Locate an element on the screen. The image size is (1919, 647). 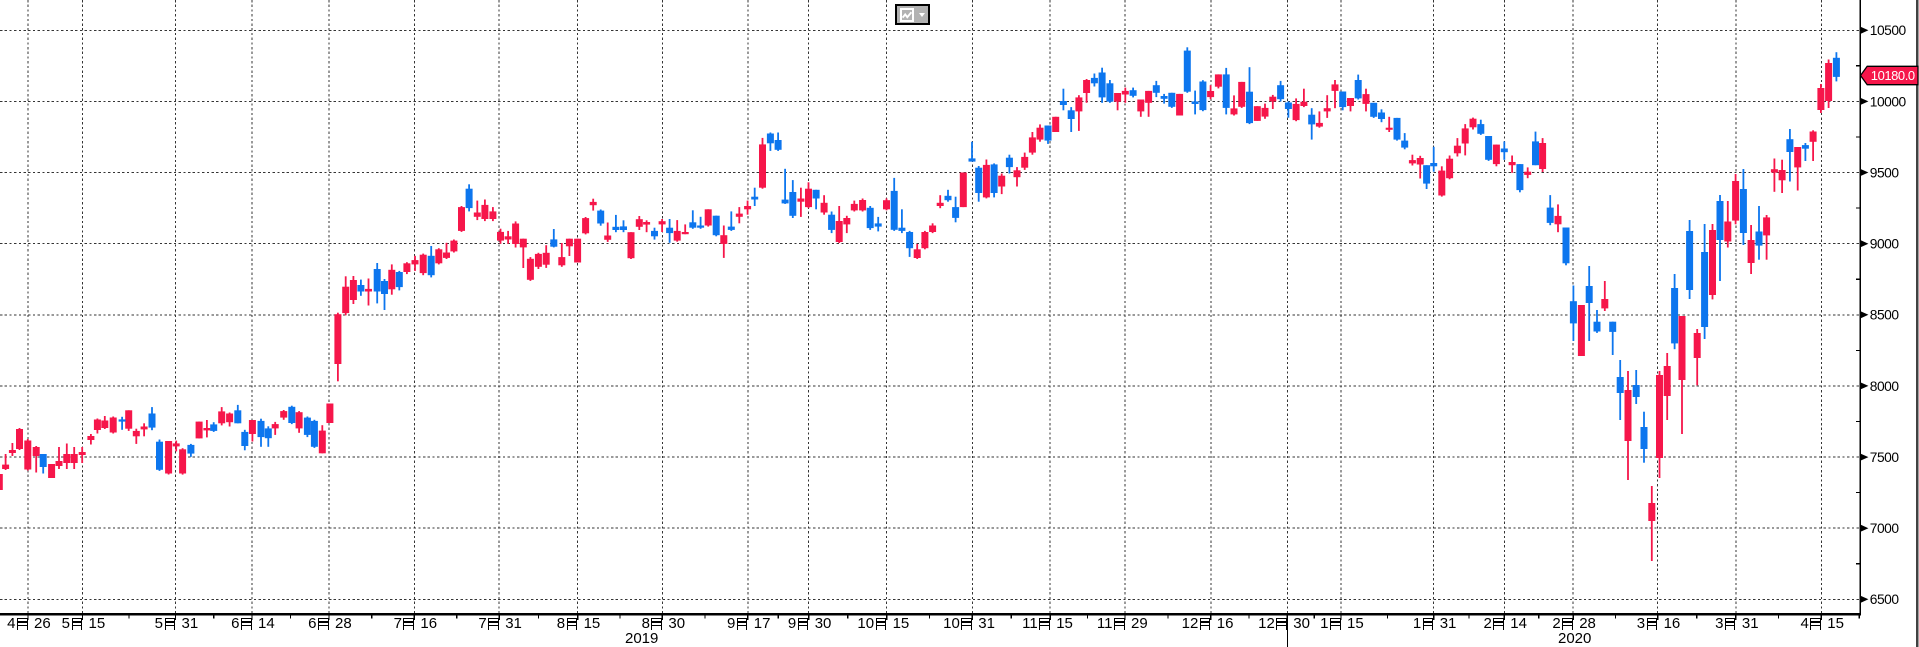
svg-text: 7000 is located at coordinates (1885, 528).